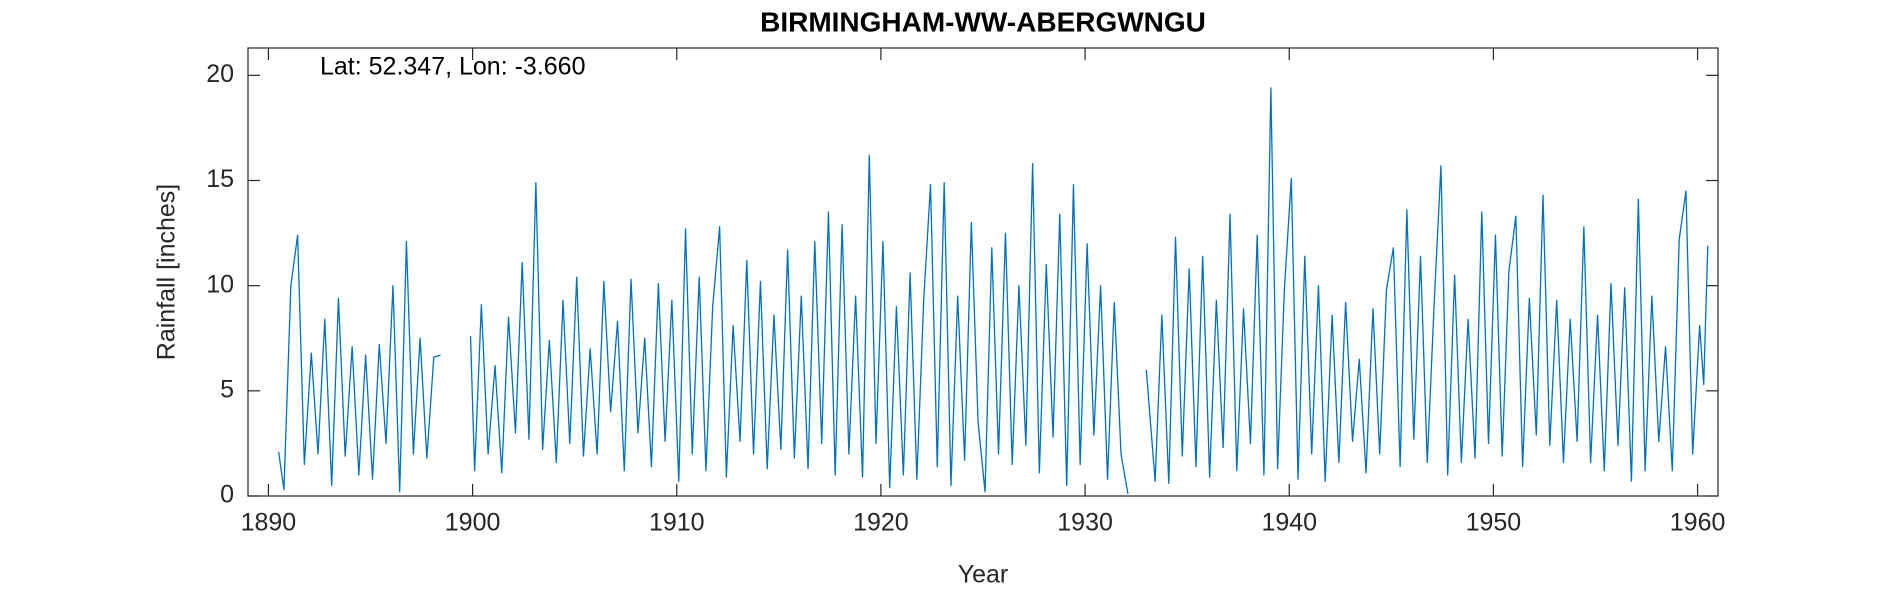 This screenshot has height=591, width=1890. Describe the element at coordinates (1698, 523) in the screenshot. I see `x-tick-label: 1960` at that location.